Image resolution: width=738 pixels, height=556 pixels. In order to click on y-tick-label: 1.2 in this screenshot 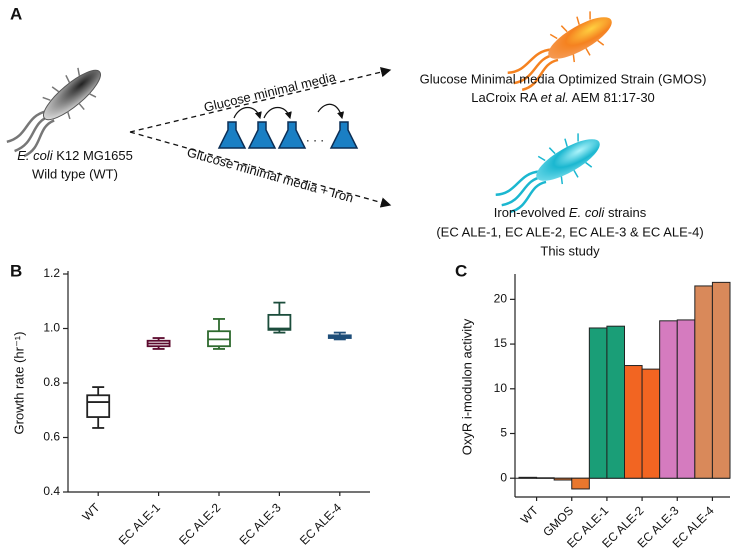, I will do `click(51, 273)`.